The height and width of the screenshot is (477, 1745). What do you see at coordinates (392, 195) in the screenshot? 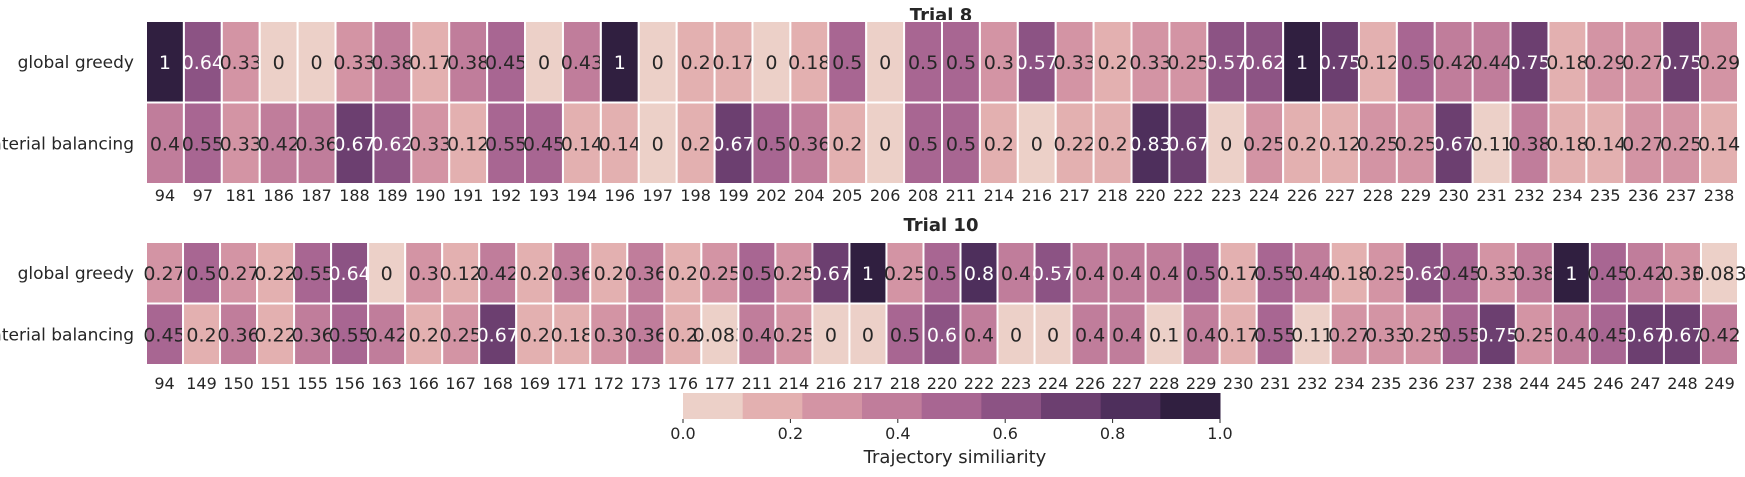
I see `x-tick-label: 189` at bounding box center [392, 195].